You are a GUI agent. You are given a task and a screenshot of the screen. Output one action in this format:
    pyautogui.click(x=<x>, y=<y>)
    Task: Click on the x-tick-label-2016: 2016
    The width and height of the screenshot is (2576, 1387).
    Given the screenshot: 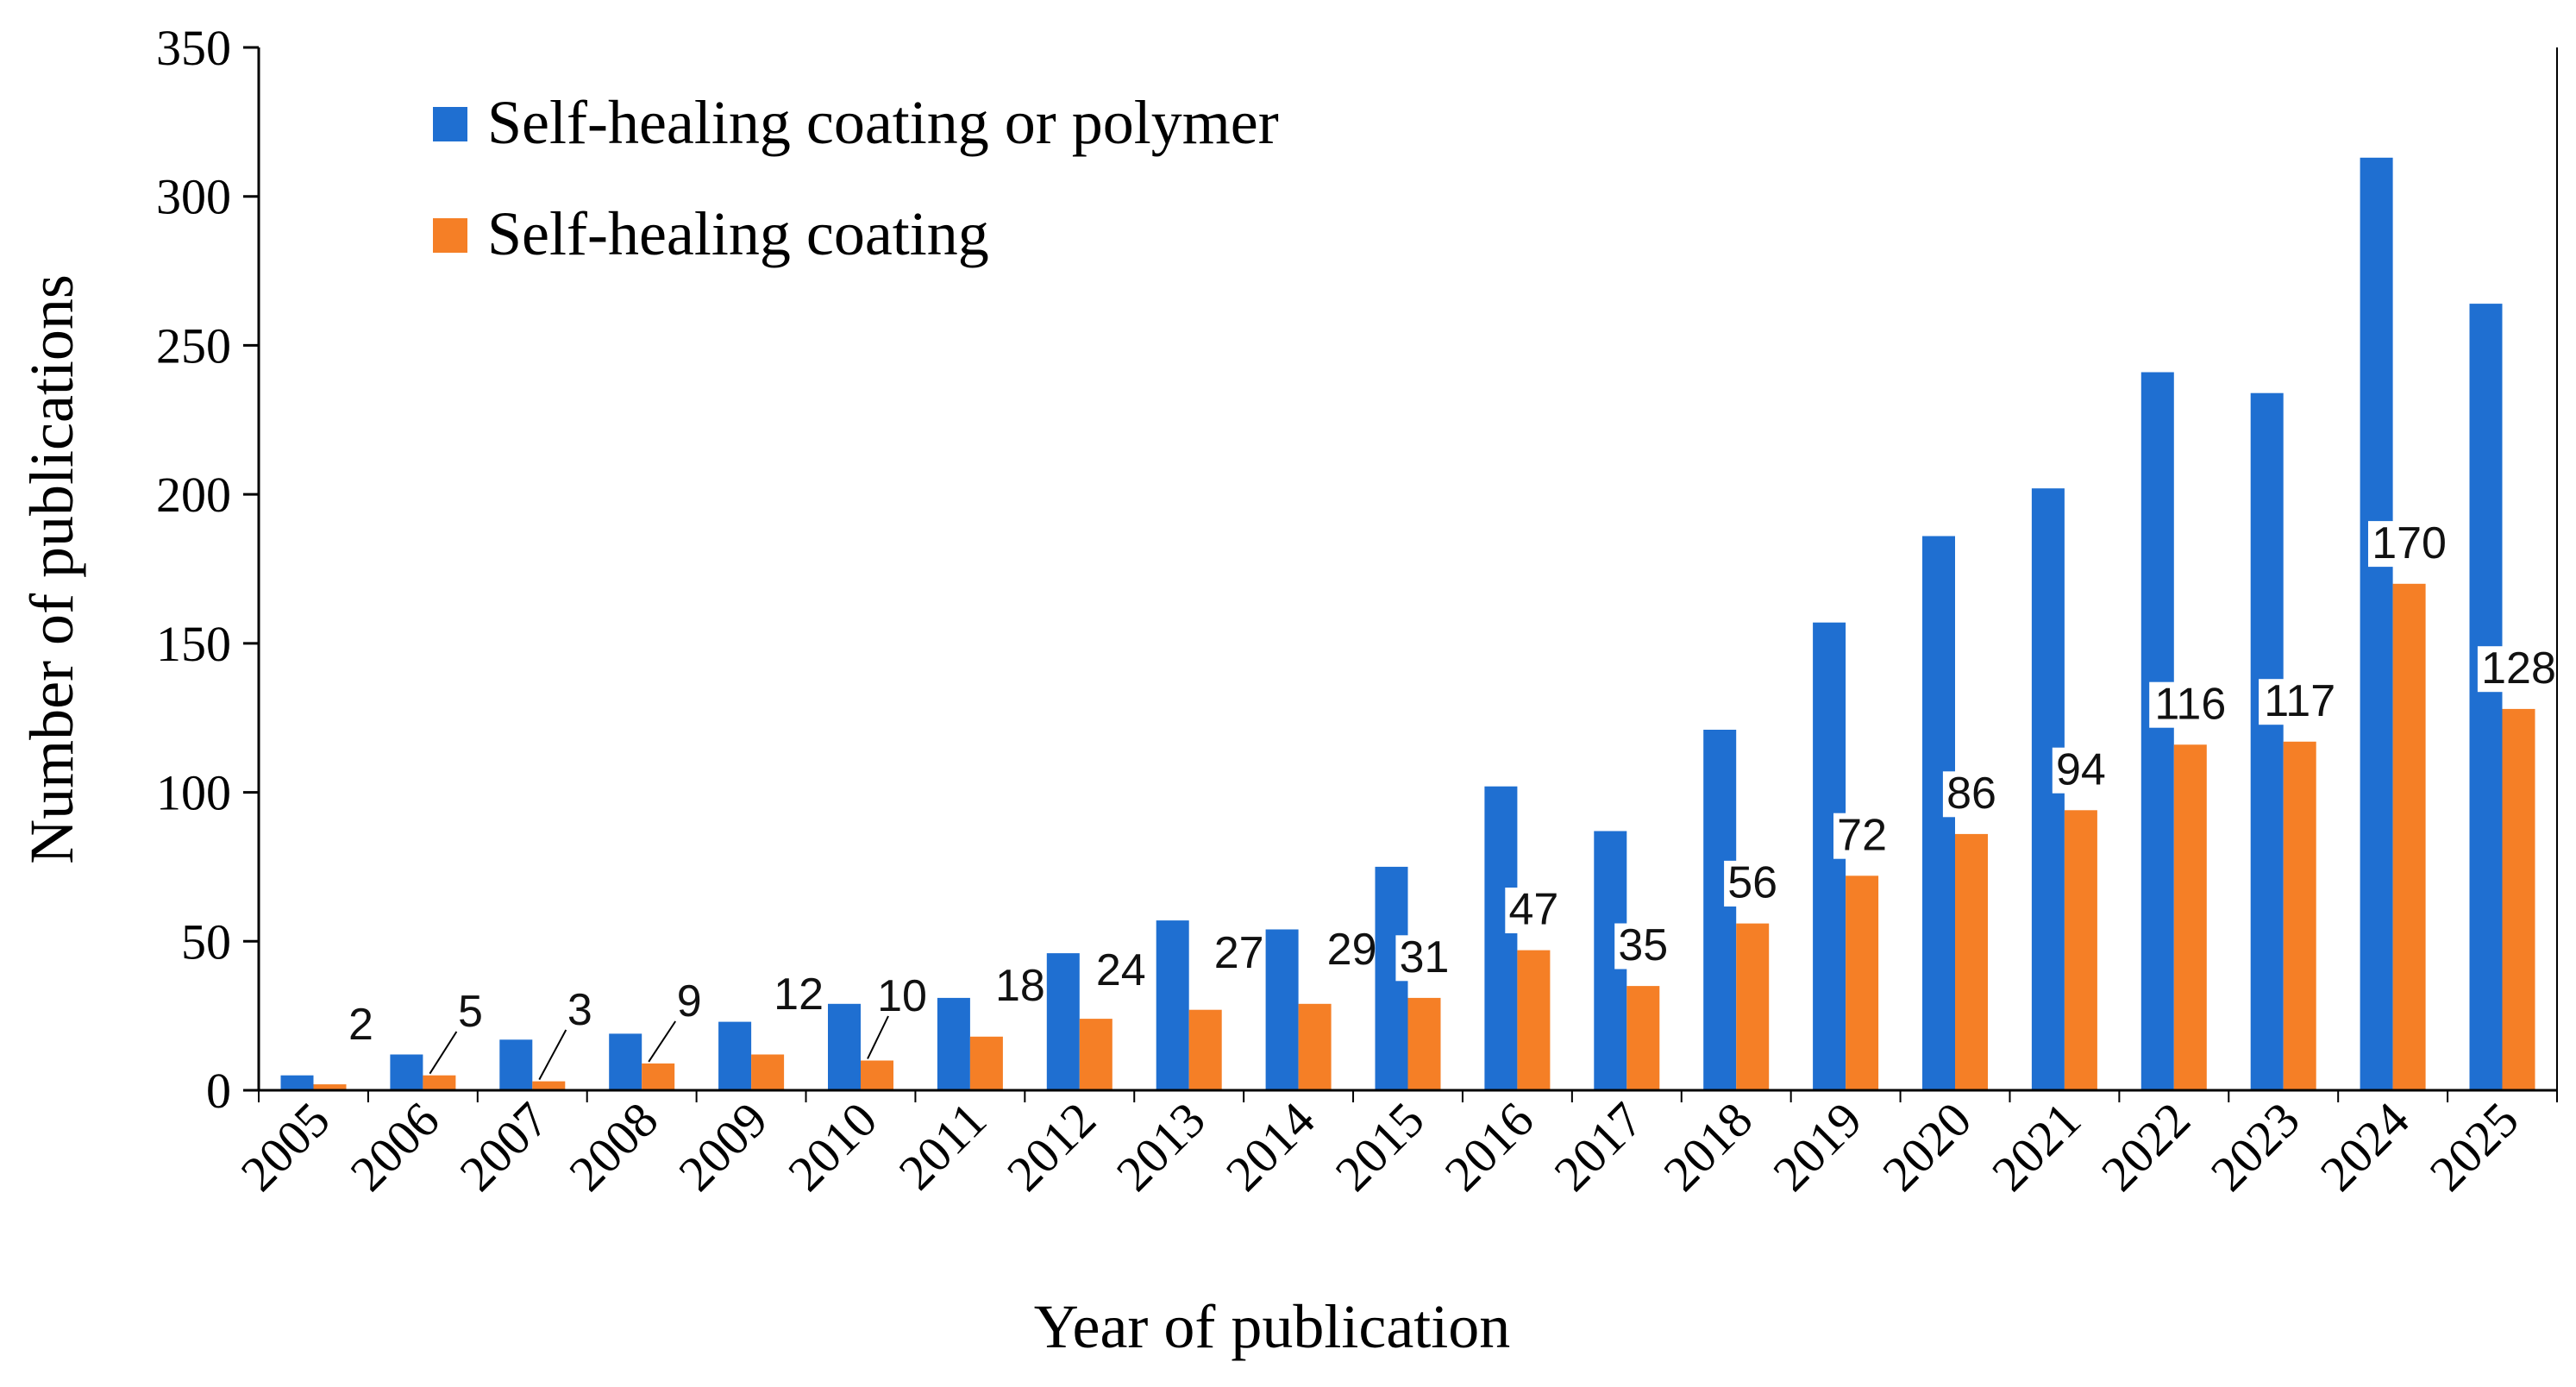 What is the action you would take?
    pyautogui.click(x=1489, y=1146)
    